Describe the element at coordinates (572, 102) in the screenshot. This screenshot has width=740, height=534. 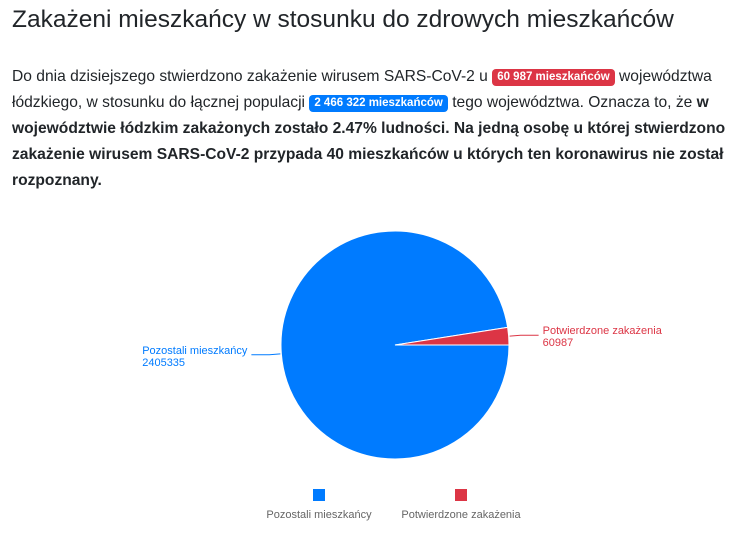
I see `description-text-3: tego województwa. Oznacza to, że` at that location.